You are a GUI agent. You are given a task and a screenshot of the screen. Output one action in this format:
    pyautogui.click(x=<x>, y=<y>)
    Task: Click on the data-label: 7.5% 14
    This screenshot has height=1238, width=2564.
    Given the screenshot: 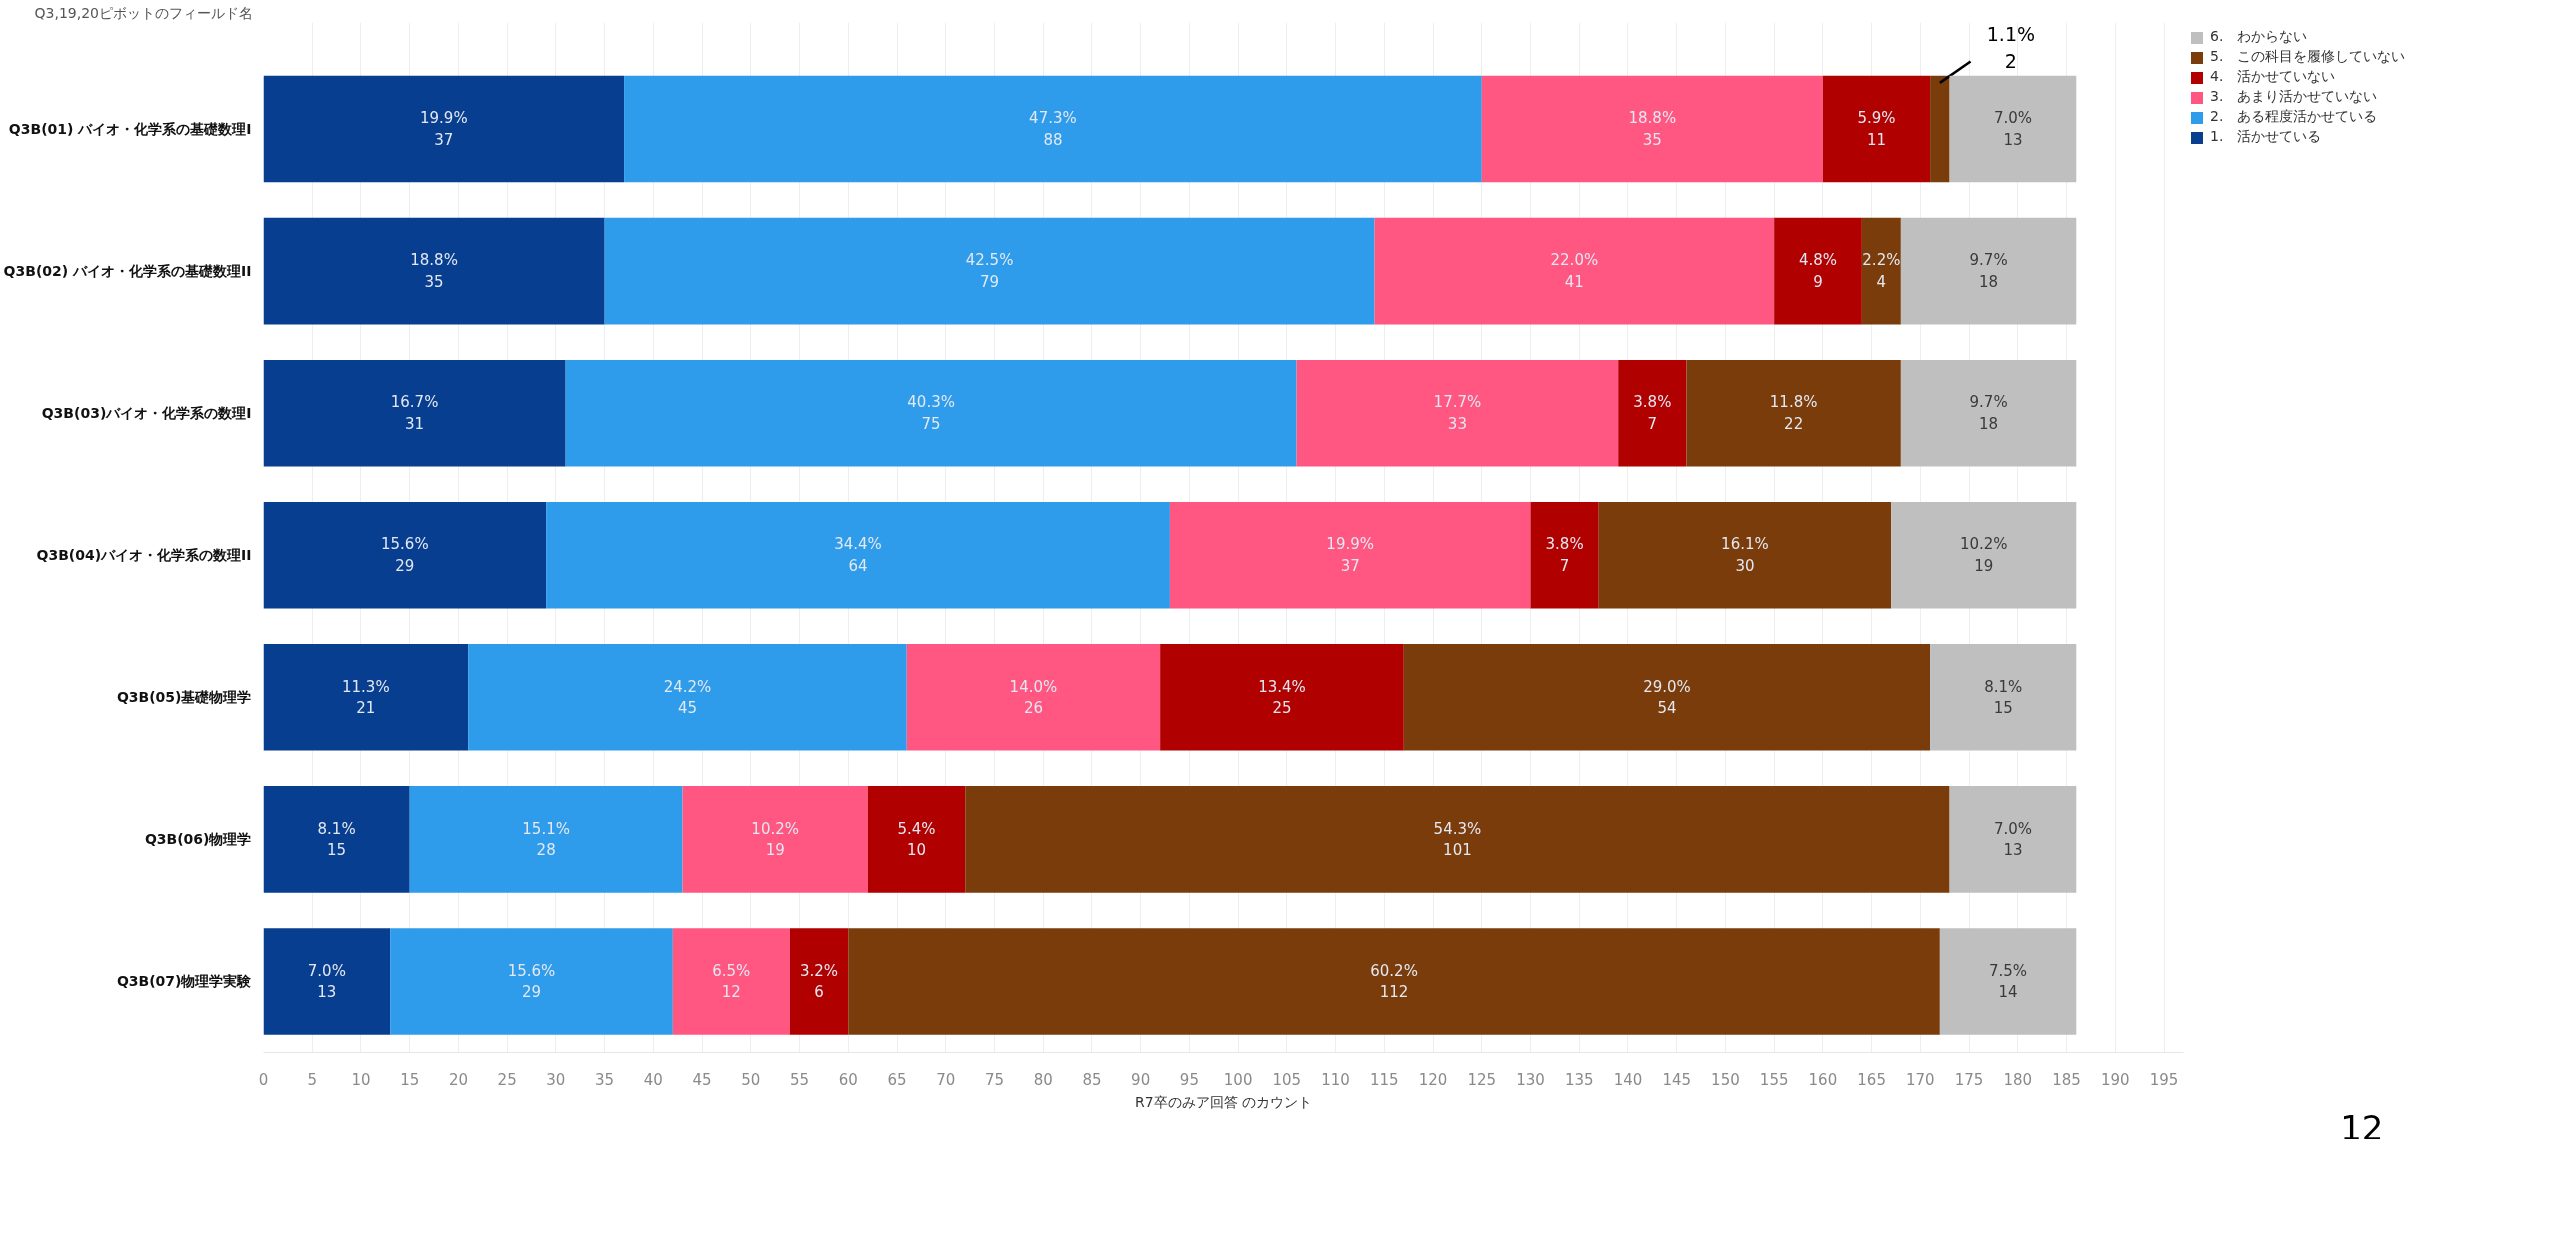 What is the action you would take?
    pyautogui.click(x=2008, y=981)
    